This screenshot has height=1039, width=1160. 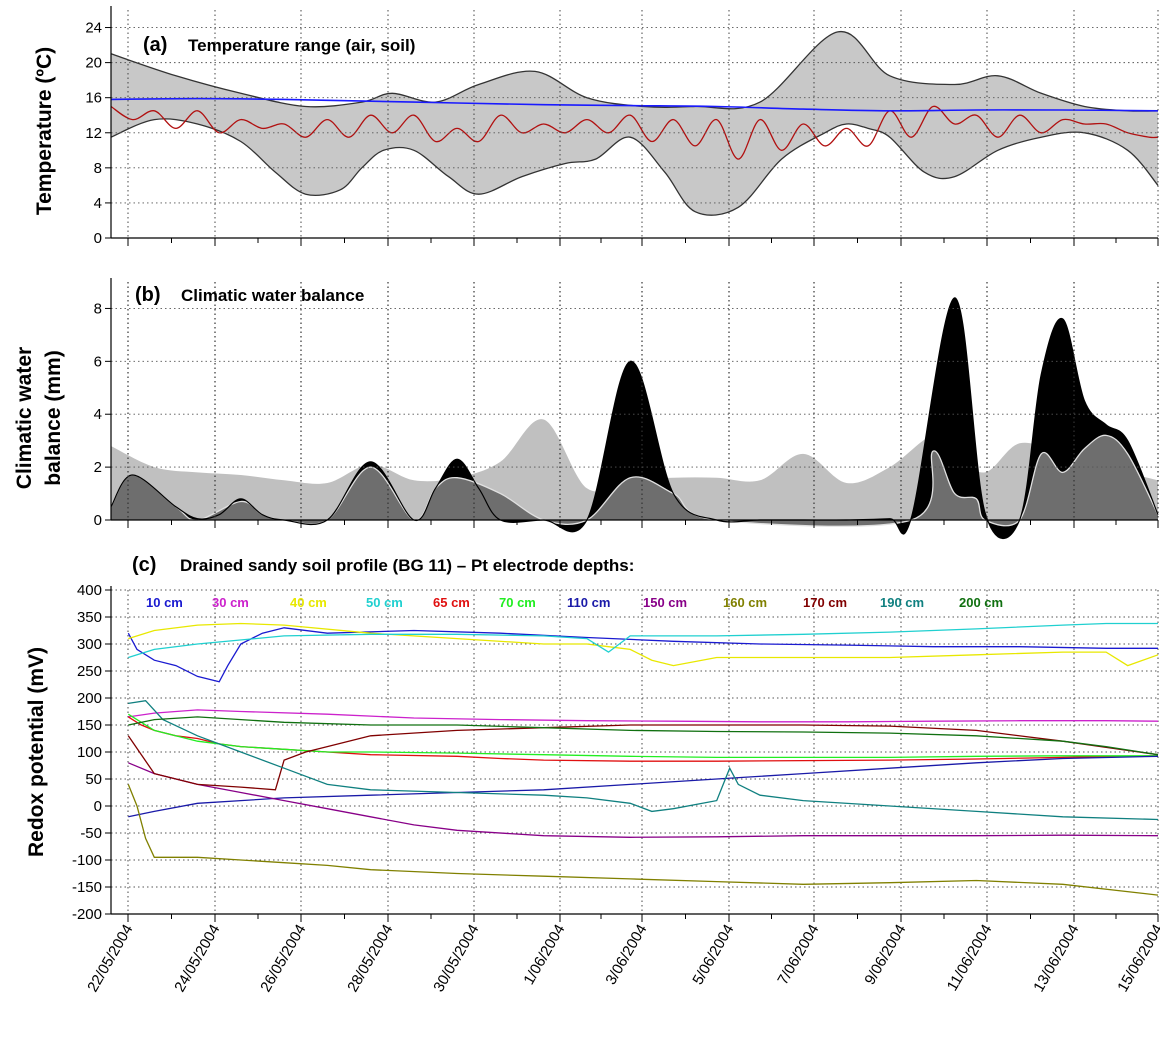 What do you see at coordinates (825, 602) in the screenshot?
I see `legend-item-170-cm: 170 cm` at bounding box center [825, 602].